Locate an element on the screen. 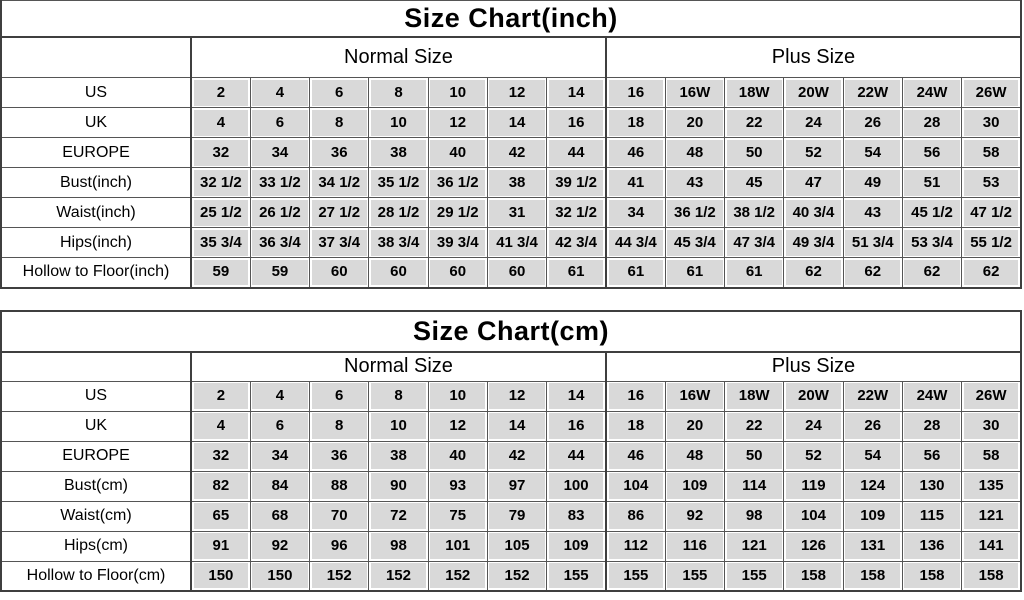 The image size is (1024, 600). size-cell: 36 is located at coordinates (339, 152).